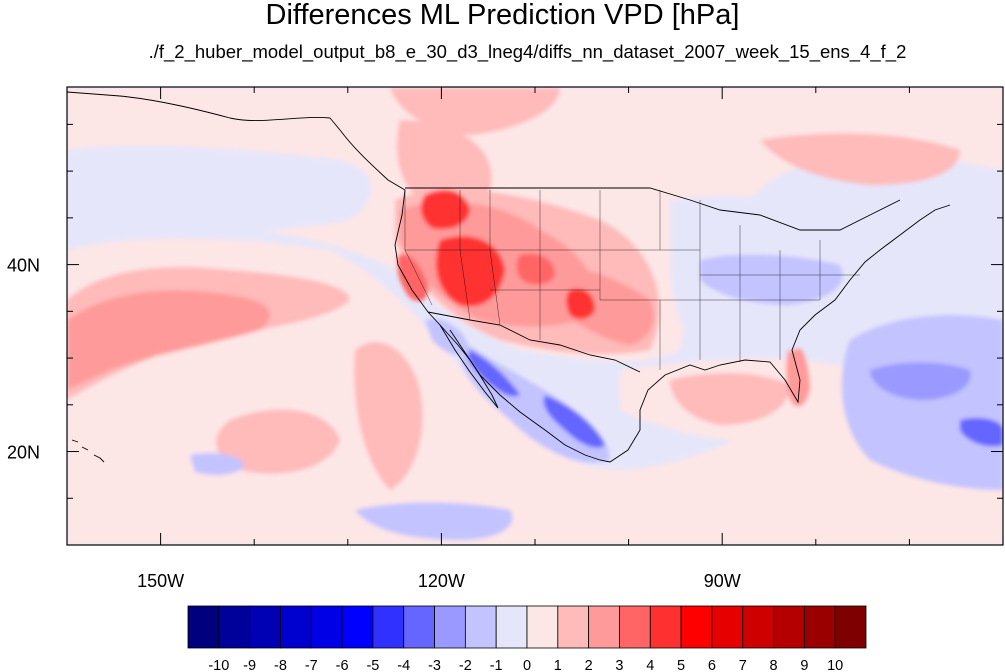  I want to click on colorbar-label: 5, so click(681, 665).